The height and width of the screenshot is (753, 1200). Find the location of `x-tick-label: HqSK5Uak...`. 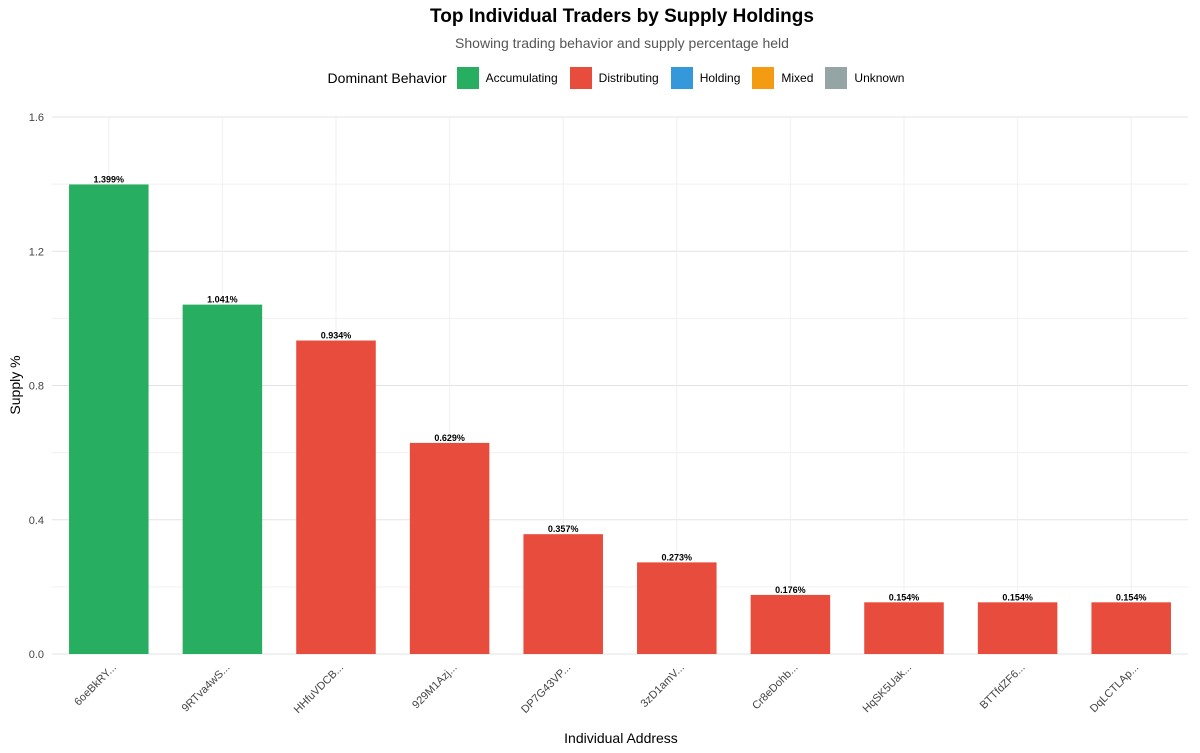

x-tick-label: HqSK5Uak... is located at coordinates (887, 688).